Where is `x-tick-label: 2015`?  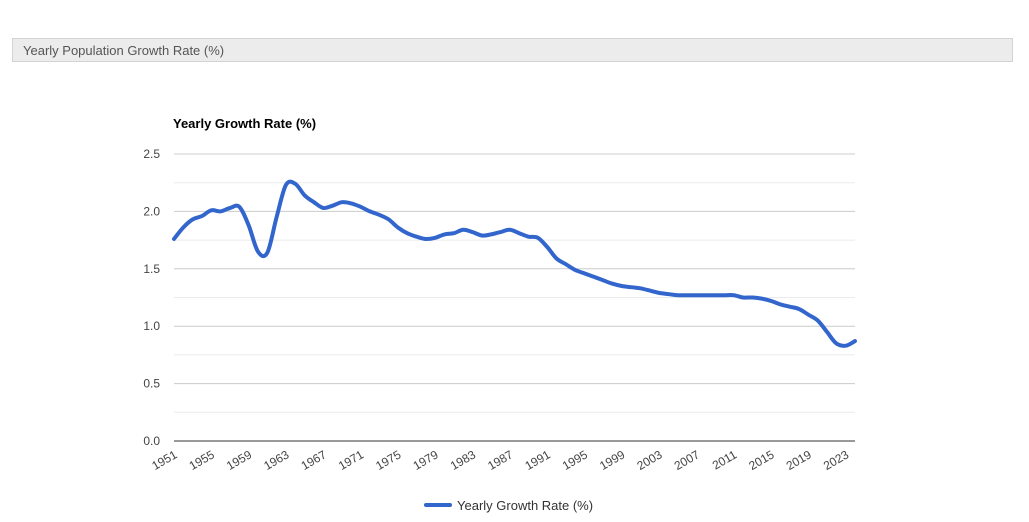
x-tick-label: 2015 is located at coordinates (761, 460).